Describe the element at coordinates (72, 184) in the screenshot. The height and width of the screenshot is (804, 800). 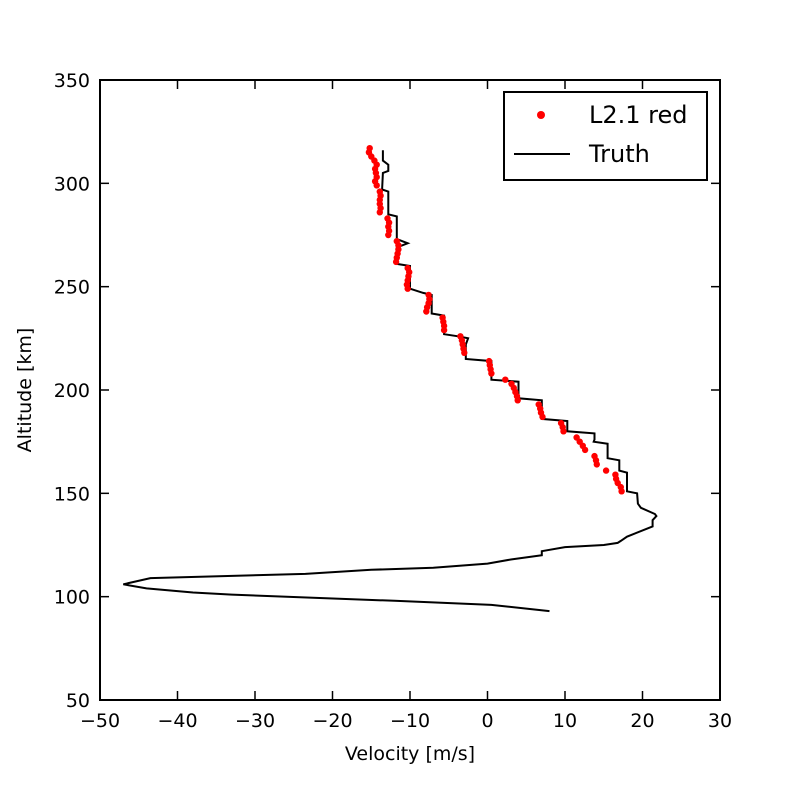
I see `y-tick-label: 300` at that location.